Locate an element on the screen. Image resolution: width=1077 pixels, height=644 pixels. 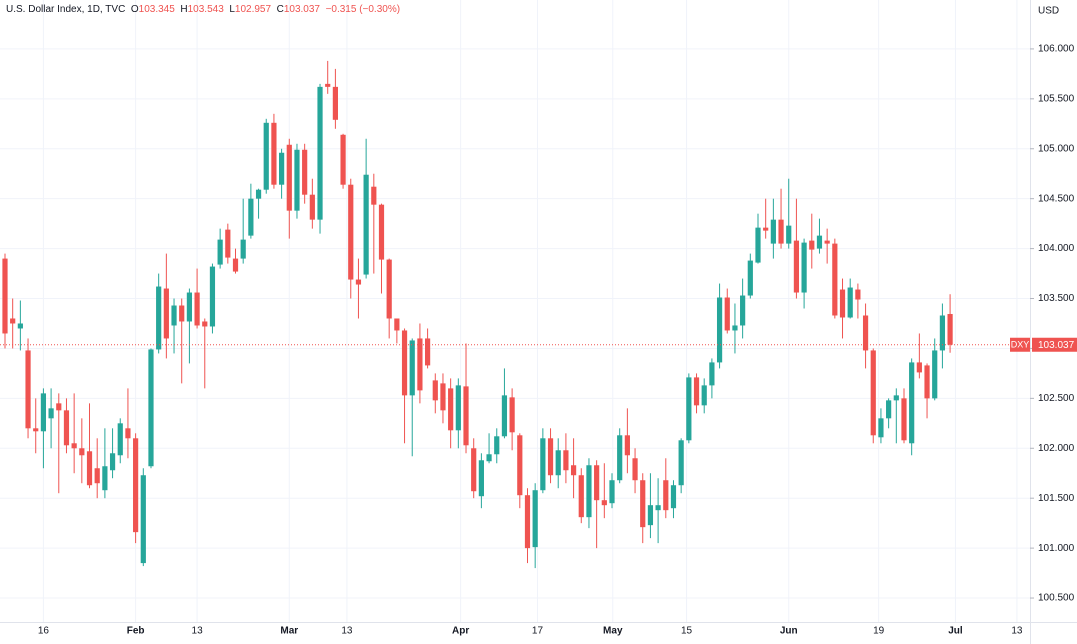
symbol-label: DXY is located at coordinates (1020, 345).